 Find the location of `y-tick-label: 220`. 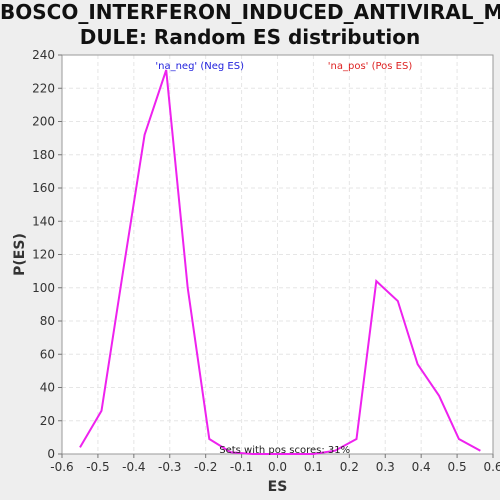

y-tick-label: 220 is located at coordinates (43, 88).